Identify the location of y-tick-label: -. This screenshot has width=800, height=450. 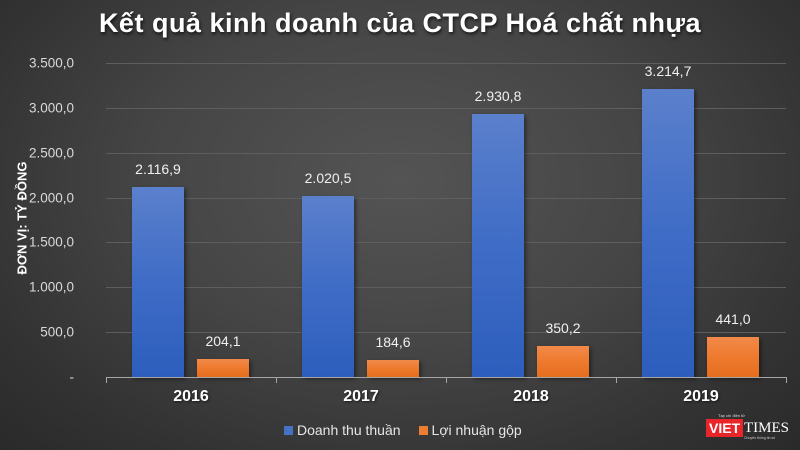
(72, 377).